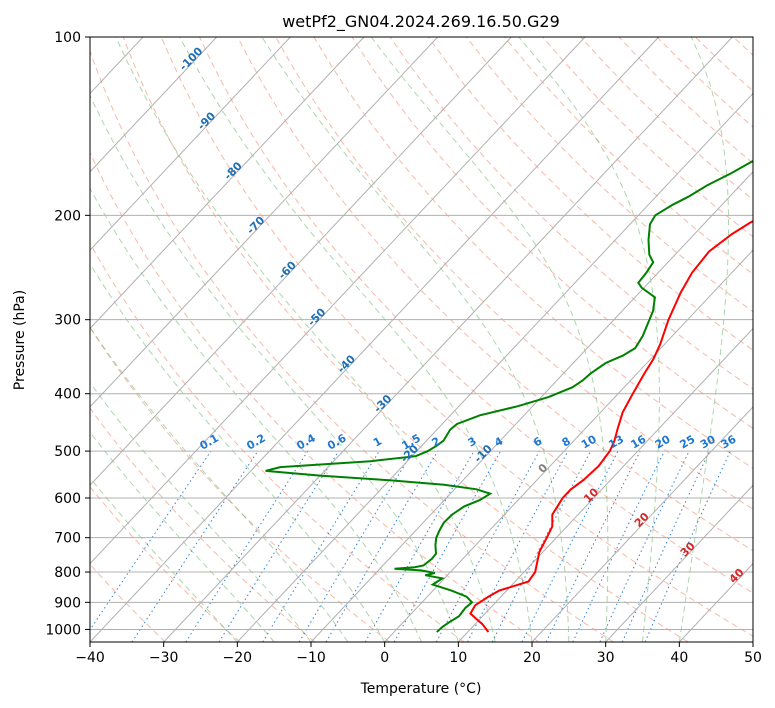 The width and height of the screenshot is (775, 708). I want to click on y-tick-label: 800, so click(67, 573).